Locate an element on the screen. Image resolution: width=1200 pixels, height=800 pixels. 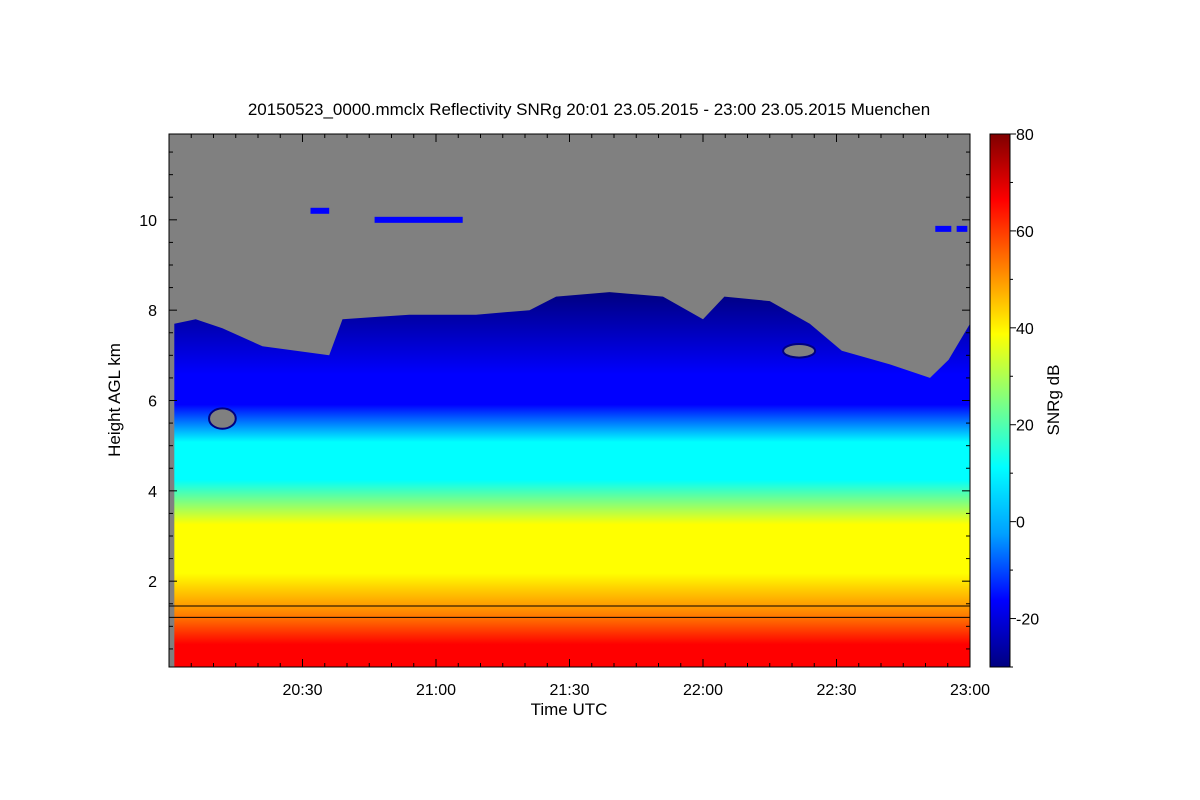
y-axis-label: Height AGL km is located at coordinates (114, 400).